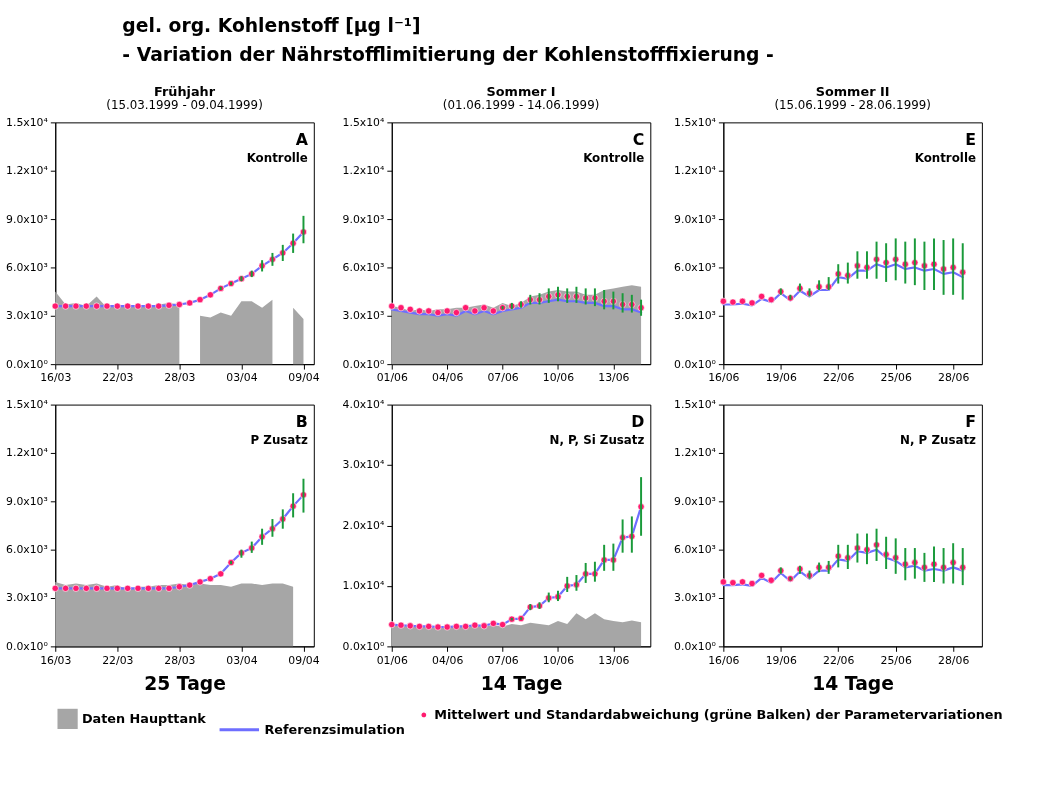 The height and width of the screenshot is (807, 1048). Describe the element at coordinates (638, 140) in the screenshot. I see `annotation: C` at that location.